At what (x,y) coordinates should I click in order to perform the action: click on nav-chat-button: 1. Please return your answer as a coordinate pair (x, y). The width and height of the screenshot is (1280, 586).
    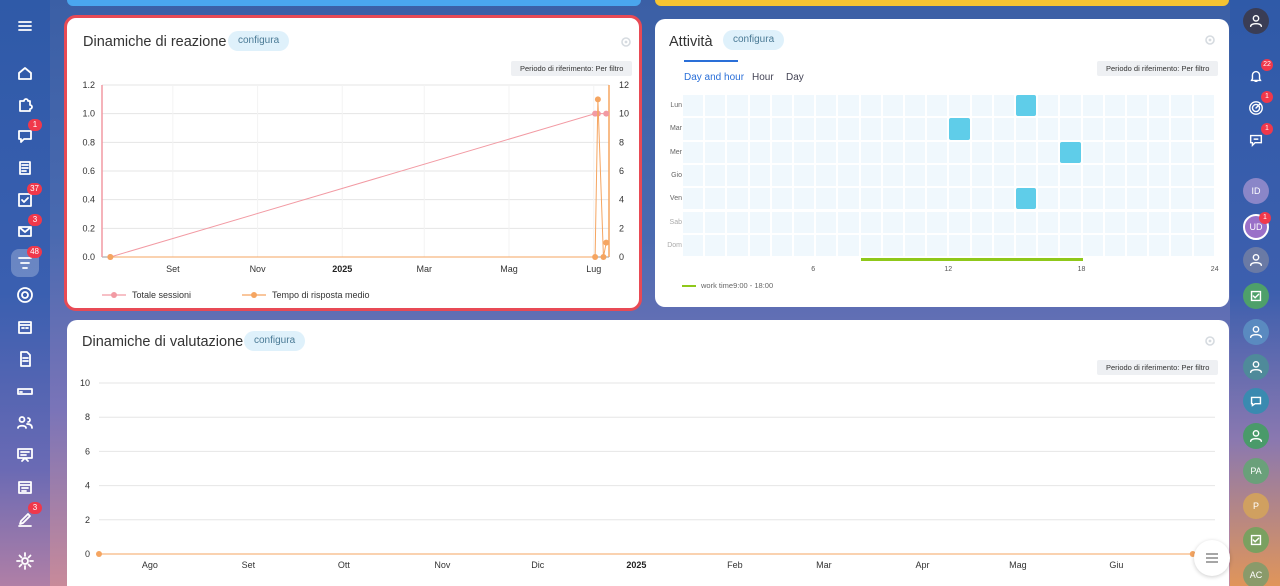
    Looking at the image, I should click on (26, 134).